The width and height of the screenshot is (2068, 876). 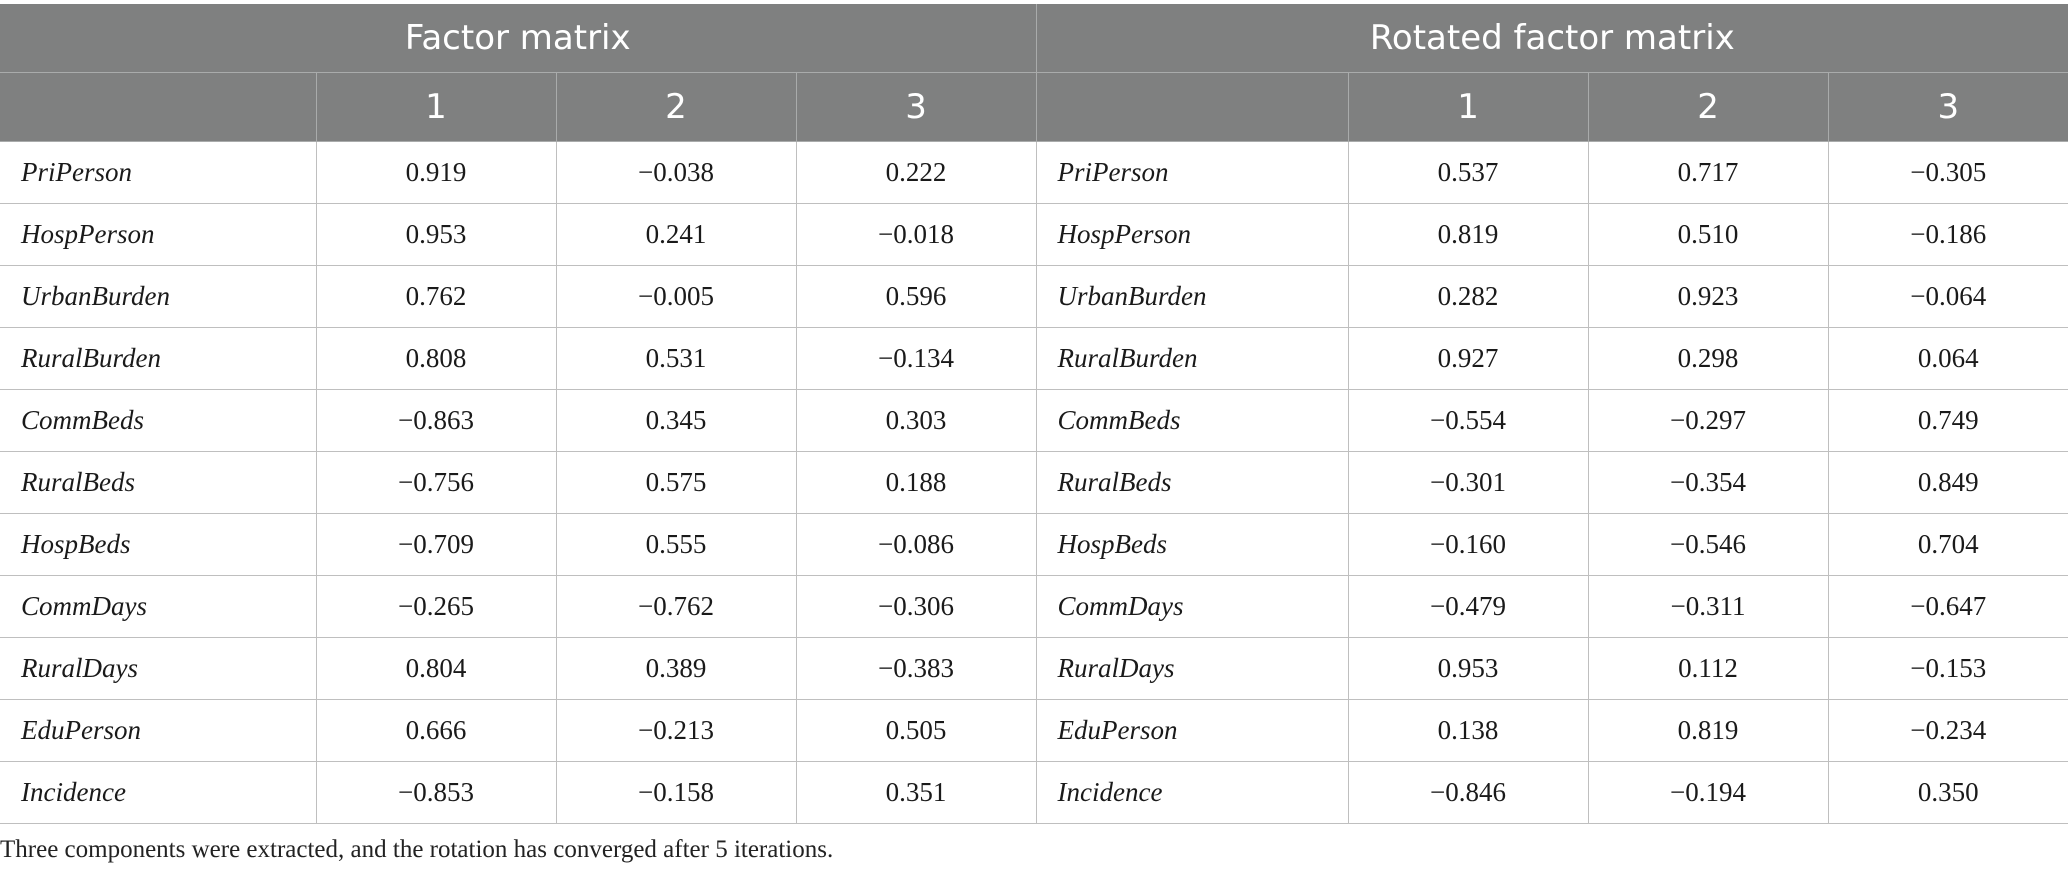 What do you see at coordinates (1192, 482) in the screenshot?
I see `rotated-variable-label: RuralBeds` at bounding box center [1192, 482].